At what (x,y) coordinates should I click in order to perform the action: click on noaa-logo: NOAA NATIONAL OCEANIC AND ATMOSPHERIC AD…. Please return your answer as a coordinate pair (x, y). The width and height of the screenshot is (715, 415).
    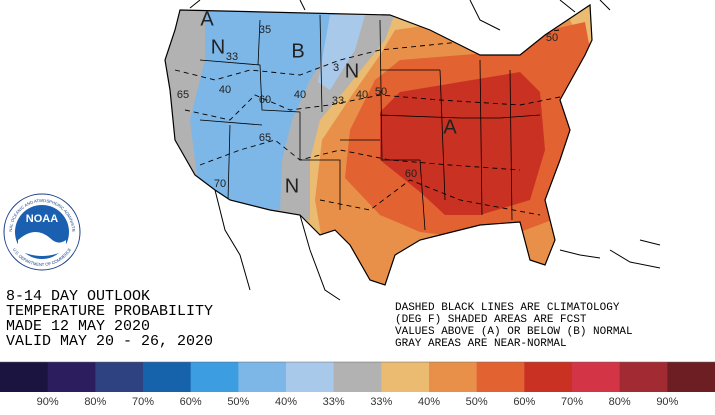
    Looking at the image, I should click on (40, 135).